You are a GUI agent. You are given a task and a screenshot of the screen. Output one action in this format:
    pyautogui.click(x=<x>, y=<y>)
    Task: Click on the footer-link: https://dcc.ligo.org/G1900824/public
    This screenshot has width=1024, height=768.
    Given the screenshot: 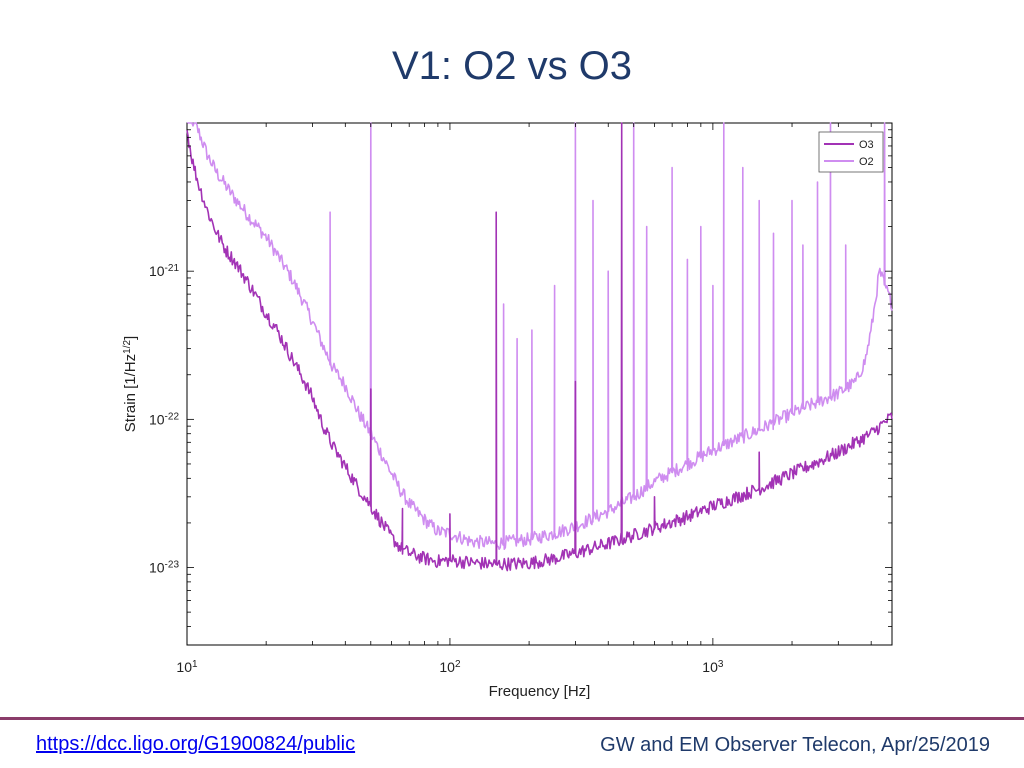 What is the action you would take?
    pyautogui.click(x=196, y=744)
    